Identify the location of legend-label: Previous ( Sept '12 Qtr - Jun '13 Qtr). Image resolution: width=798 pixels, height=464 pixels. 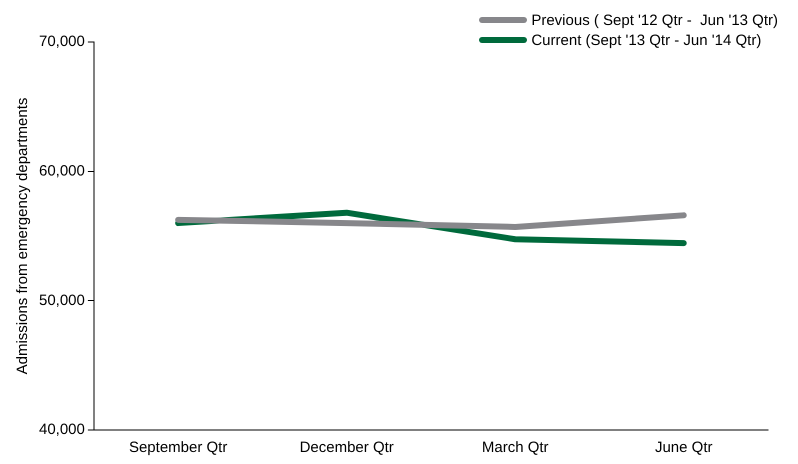
(654, 20).